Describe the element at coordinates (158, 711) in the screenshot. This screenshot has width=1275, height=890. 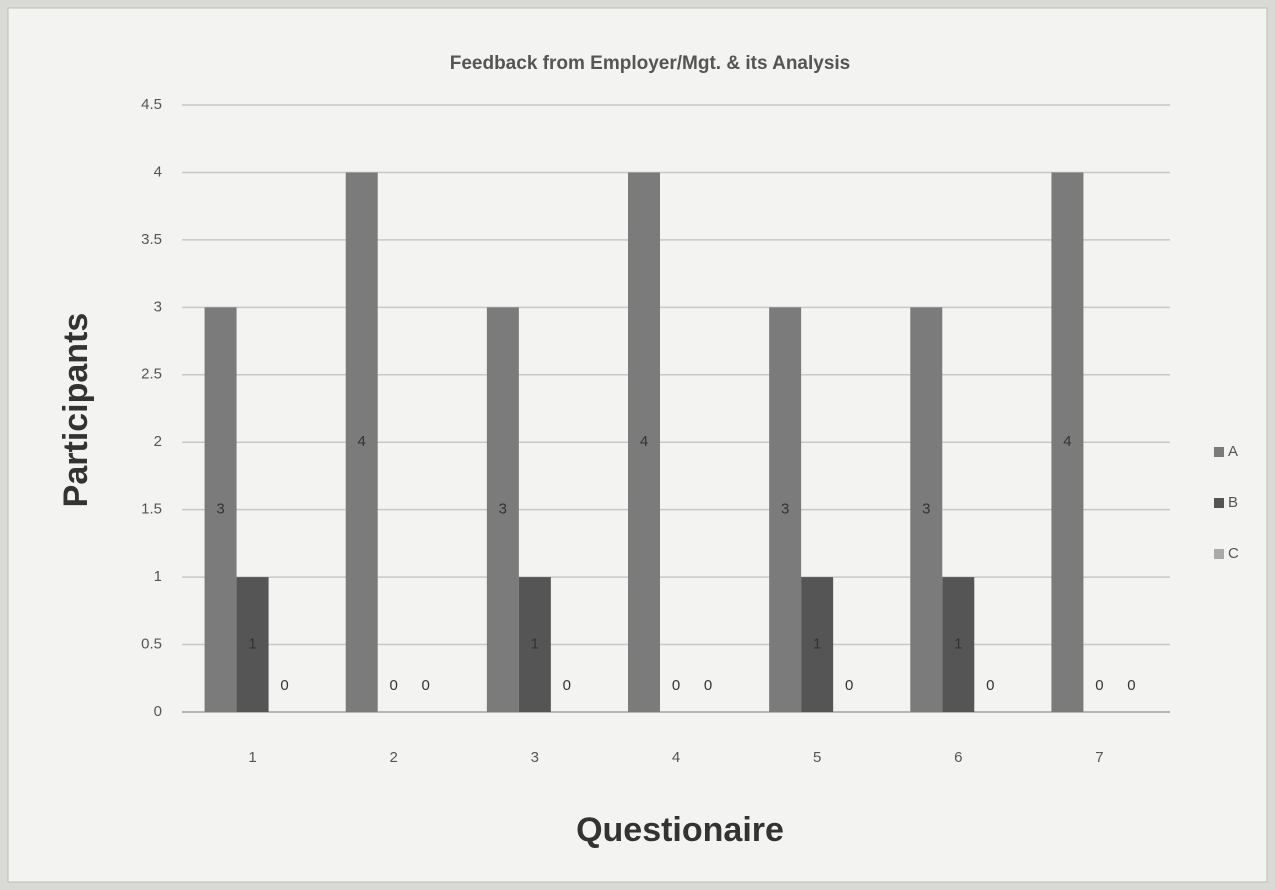
I see `y-tick-label: 0` at that location.